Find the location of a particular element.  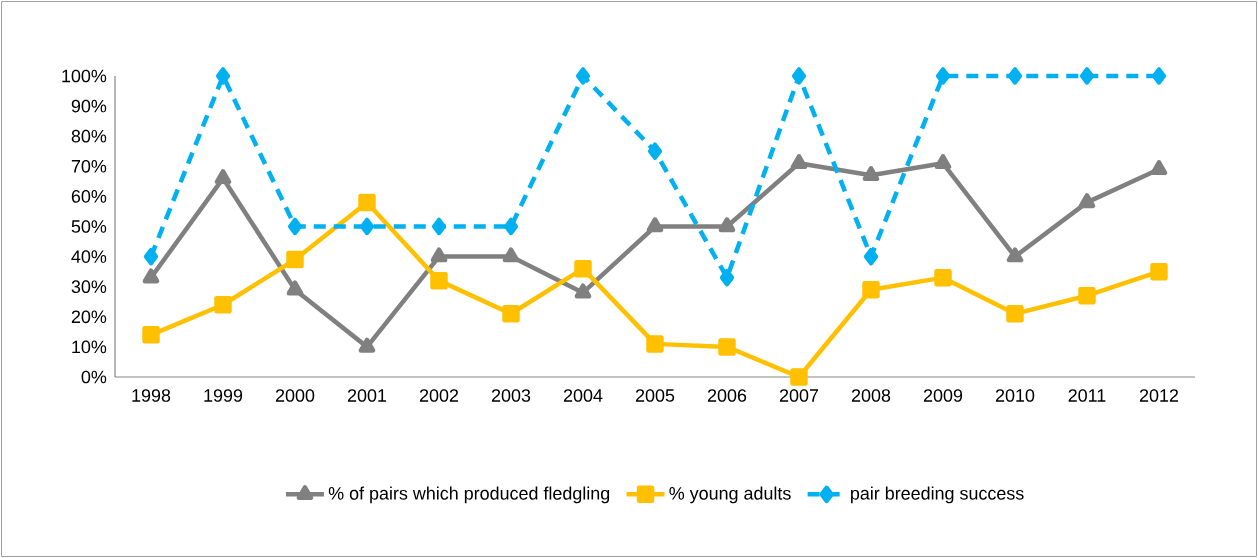

x-tick-label: 2000 is located at coordinates (295, 395).